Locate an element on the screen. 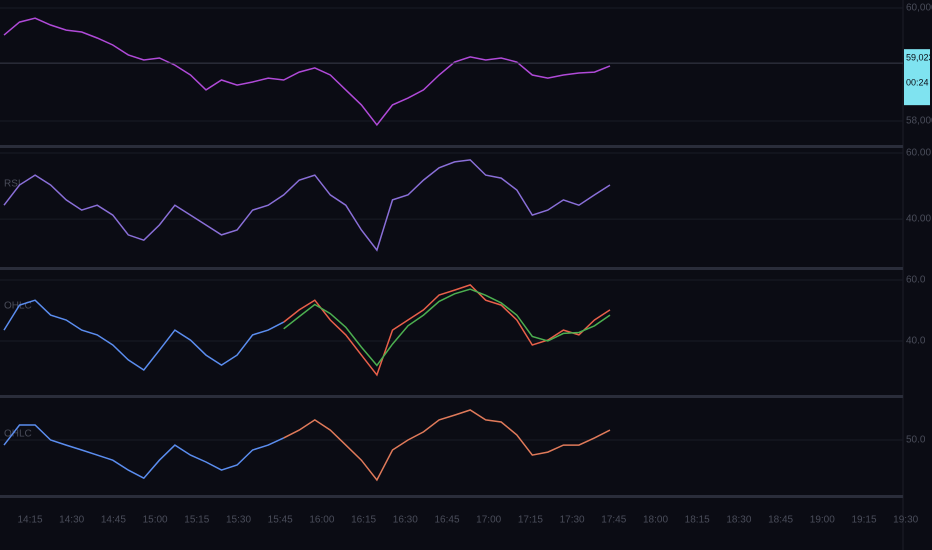 This screenshot has width=932, height=550. x-tick-label: 15:00 is located at coordinates (155, 520).